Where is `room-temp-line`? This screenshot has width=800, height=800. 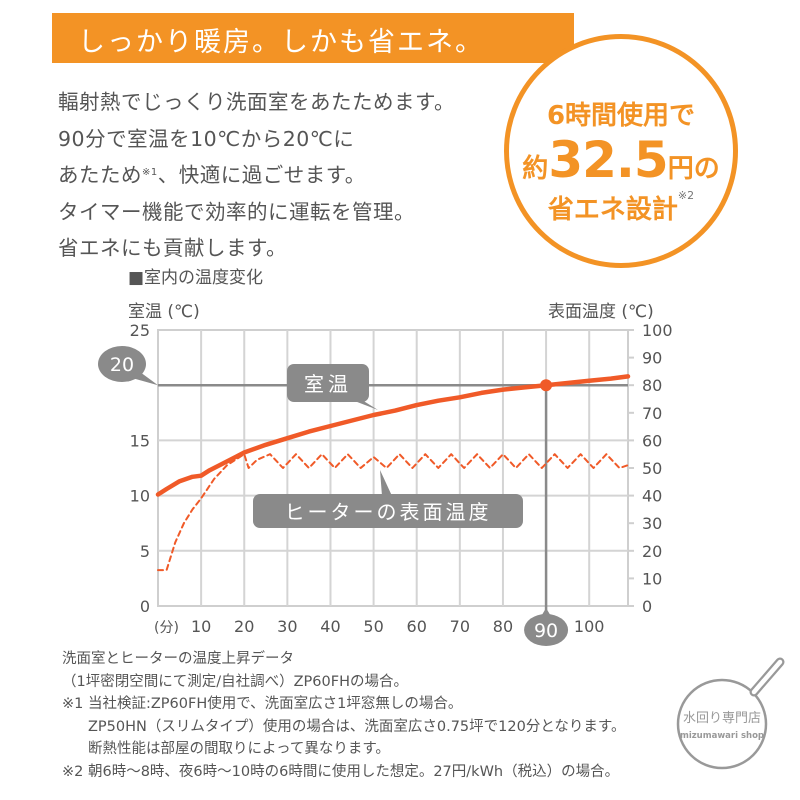 room-temp-line is located at coordinates (393, 435).